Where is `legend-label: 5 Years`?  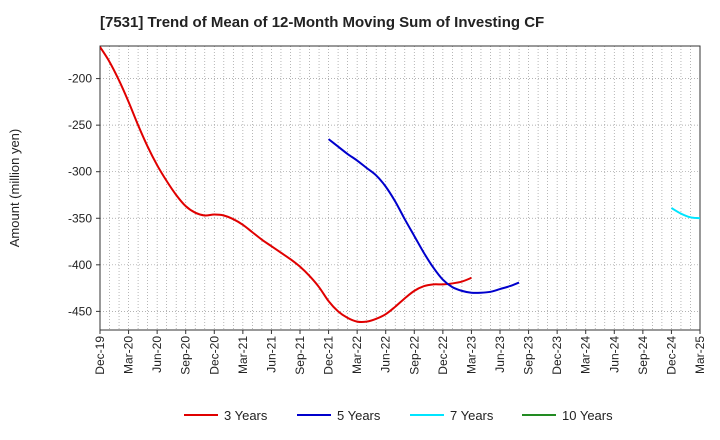
legend-label: 5 Years is located at coordinates (359, 415).